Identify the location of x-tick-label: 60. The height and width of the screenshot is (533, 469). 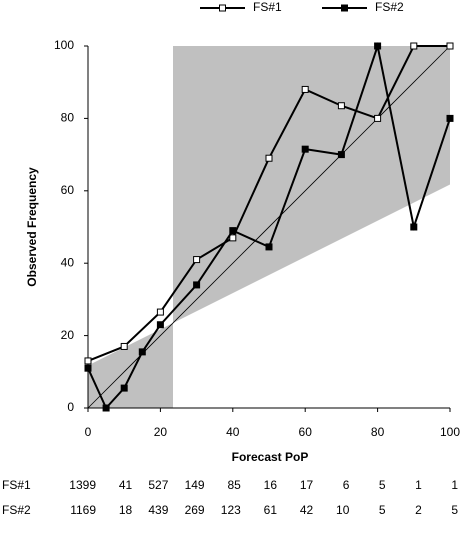
(306, 432).